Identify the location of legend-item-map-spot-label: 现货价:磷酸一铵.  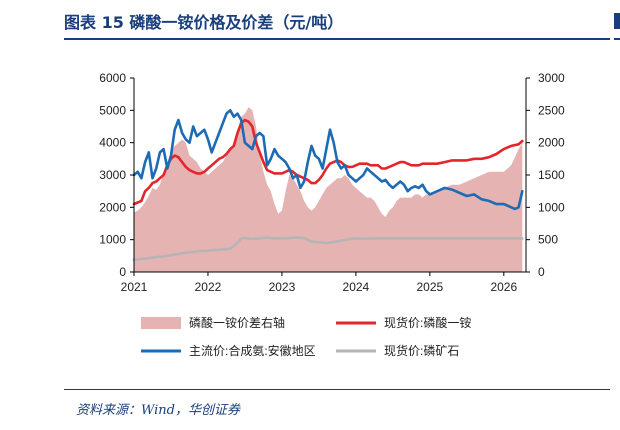
(427, 322).